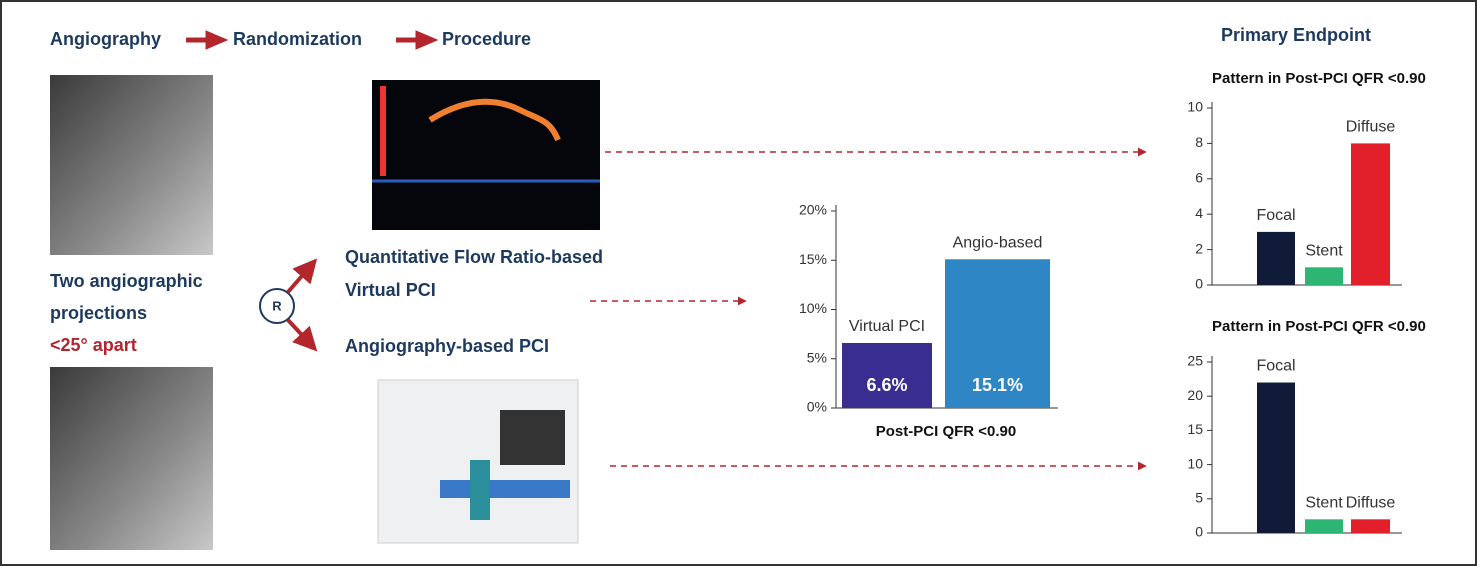 This screenshot has height=566, width=1477. I want to click on qfr-screenshot, so click(486, 155).